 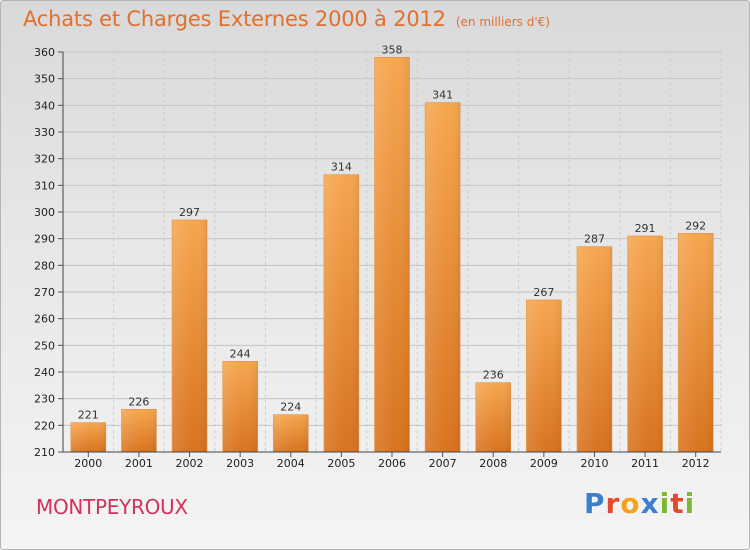 What do you see at coordinates (44, 425) in the screenshot?
I see `y-tick-label: 220` at bounding box center [44, 425].